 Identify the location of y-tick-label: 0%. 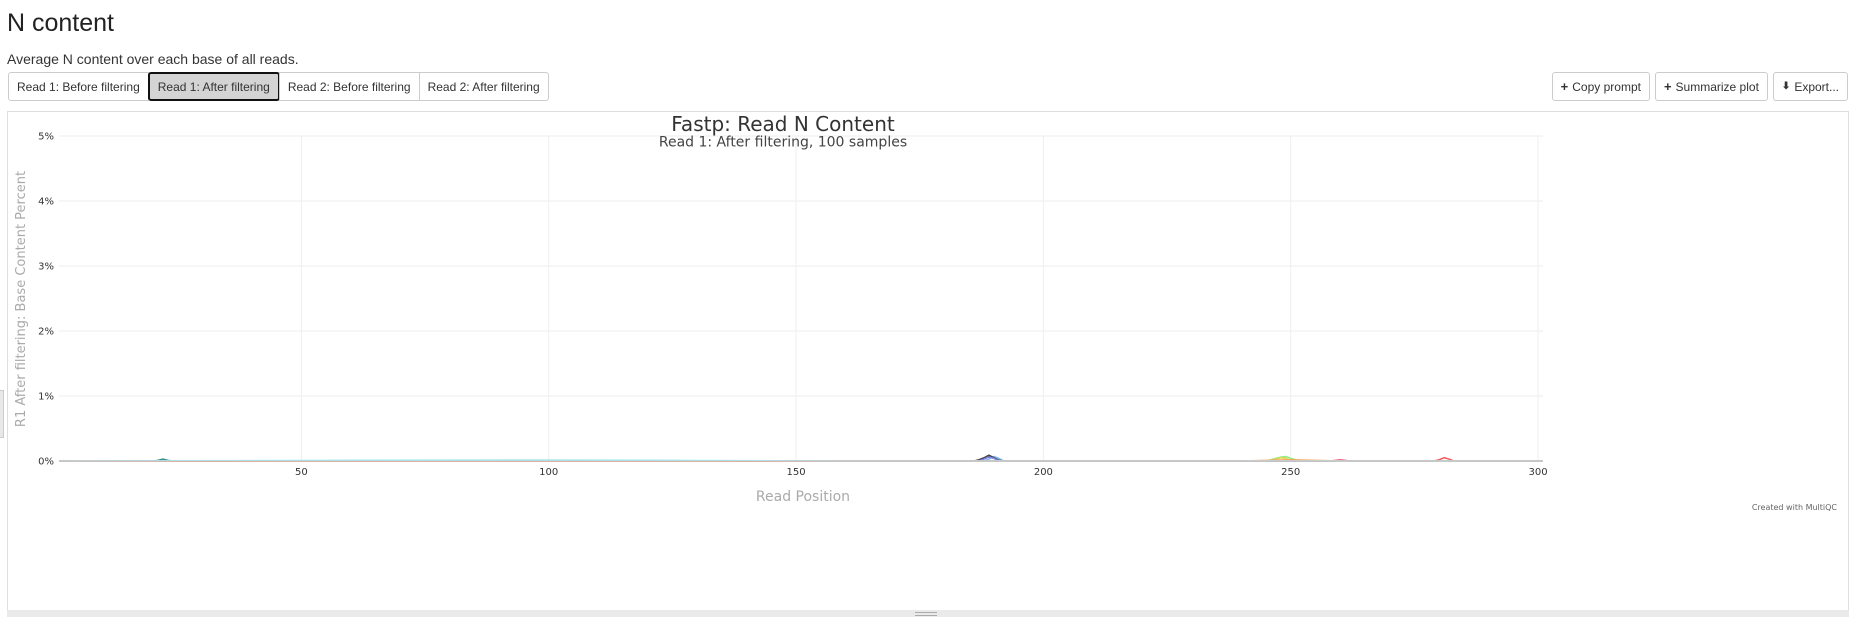
(46, 462).